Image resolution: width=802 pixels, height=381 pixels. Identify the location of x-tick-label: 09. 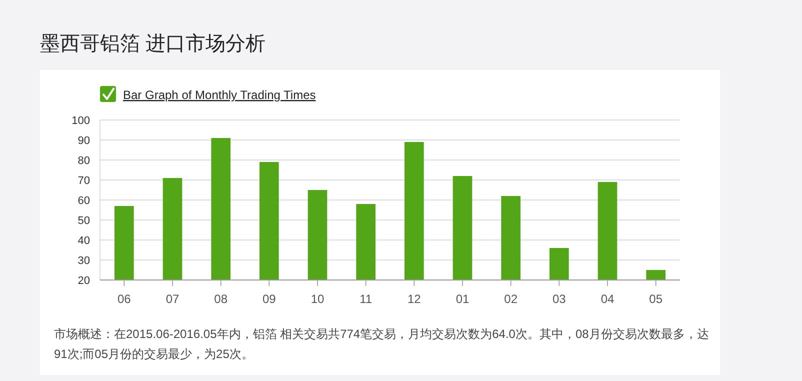
(269, 299).